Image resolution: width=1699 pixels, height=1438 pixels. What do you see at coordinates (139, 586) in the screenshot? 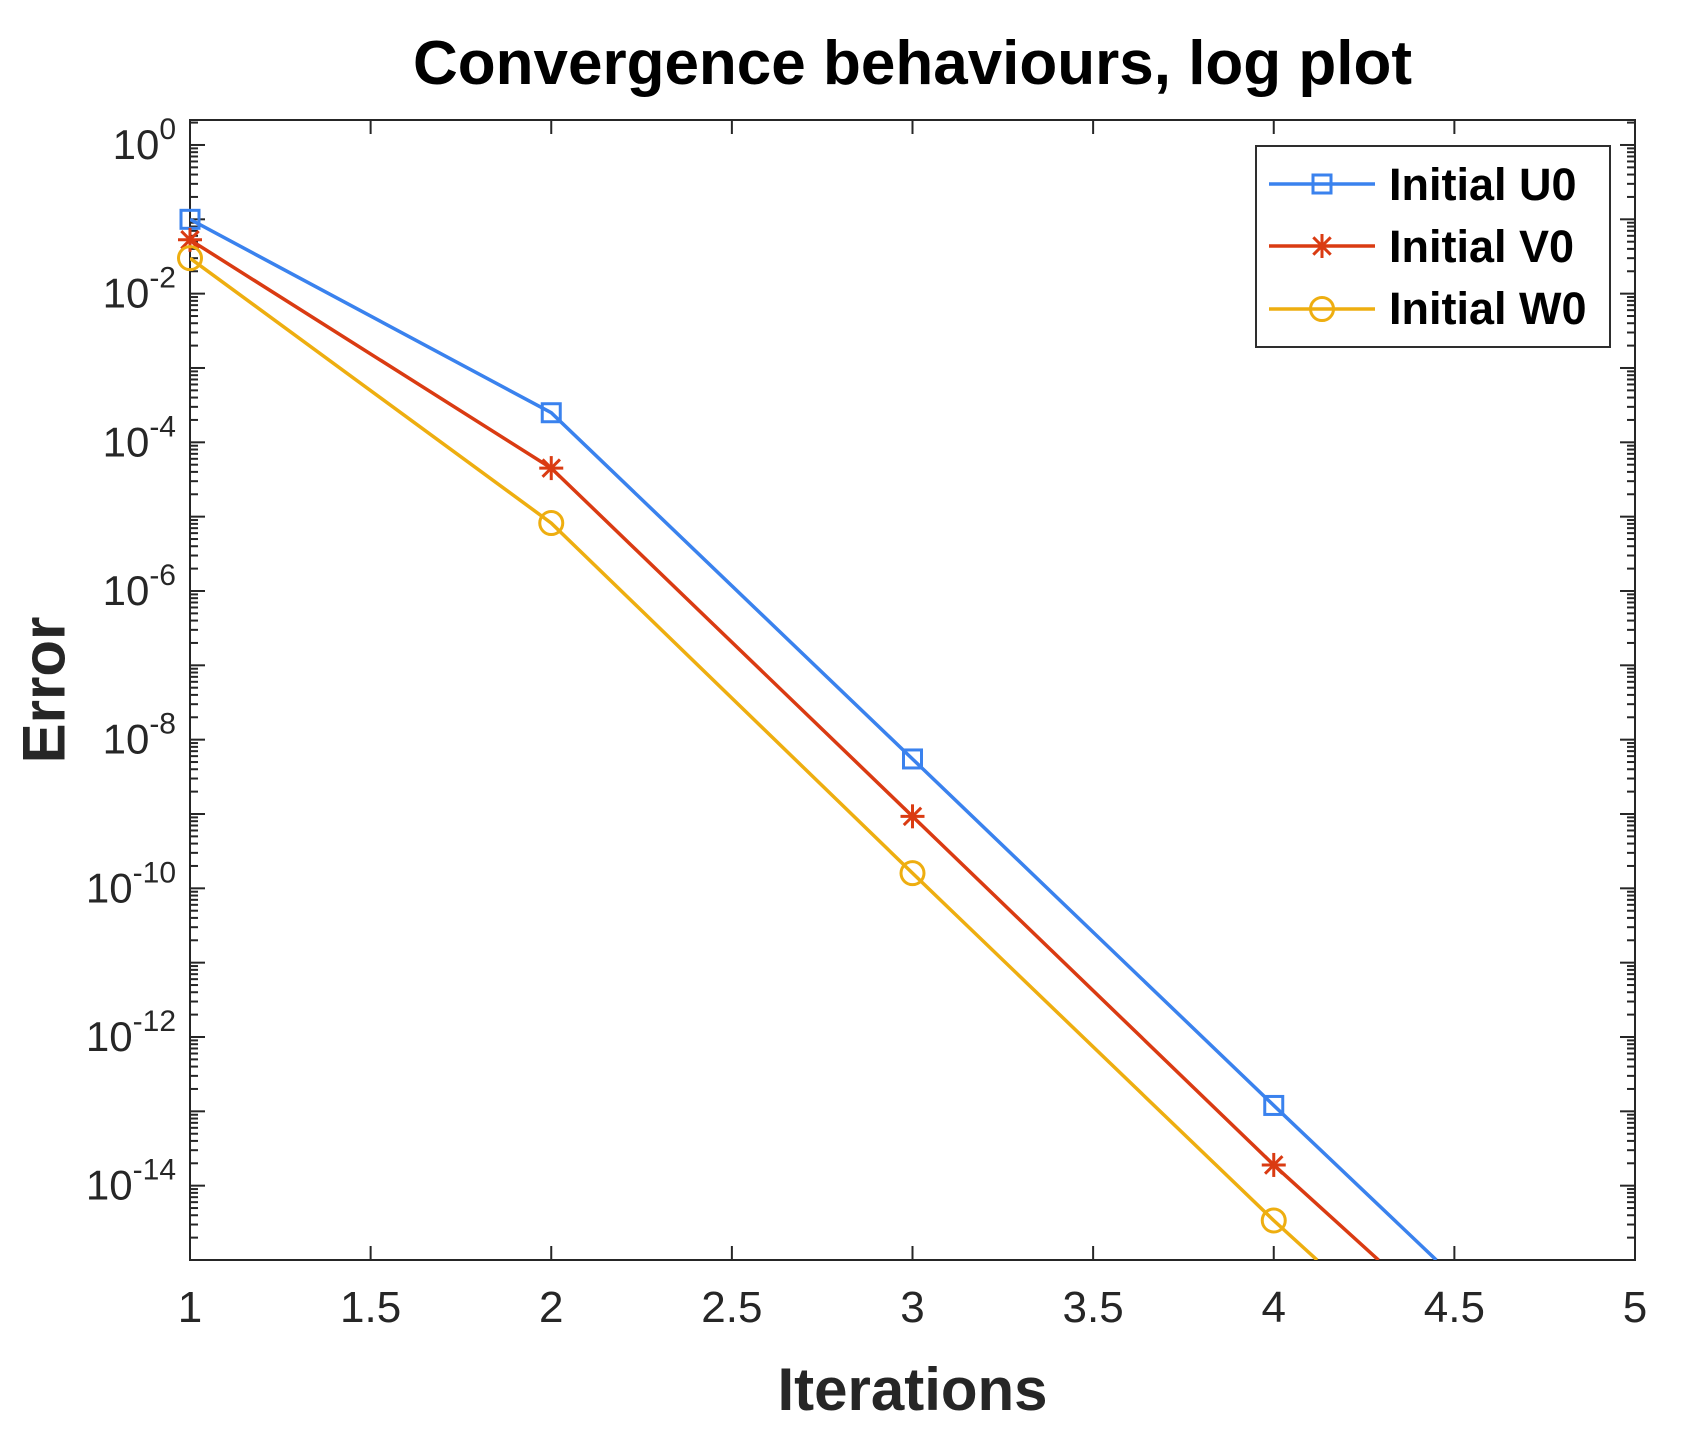
I see `y-tick-label: 10⁻⁶` at bounding box center [139, 586].